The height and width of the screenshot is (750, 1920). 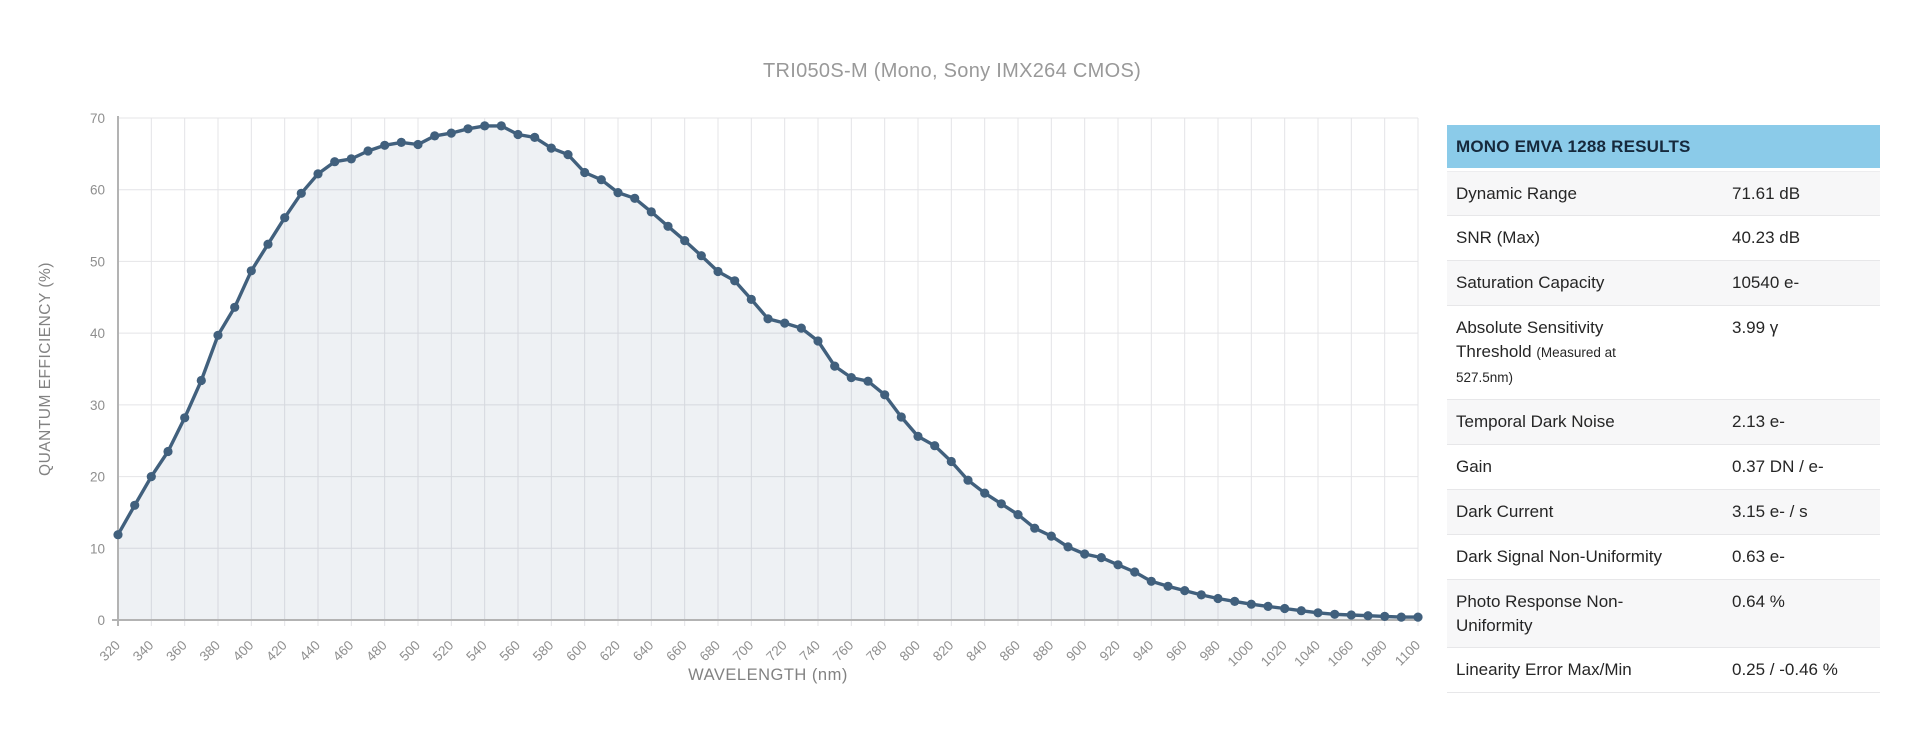 What do you see at coordinates (1663, 193) in the screenshot?
I see `table-row: Dynamic Range 71.61 dB` at bounding box center [1663, 193].